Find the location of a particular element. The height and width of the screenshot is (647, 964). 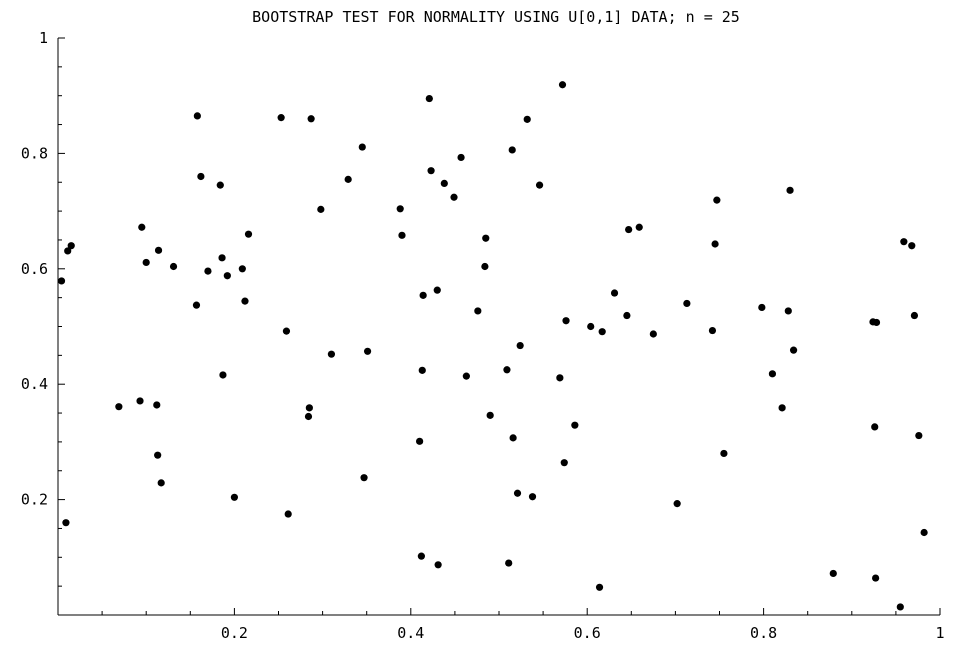

x-tick-label: 0.2 is located at coordinates (234, 633).